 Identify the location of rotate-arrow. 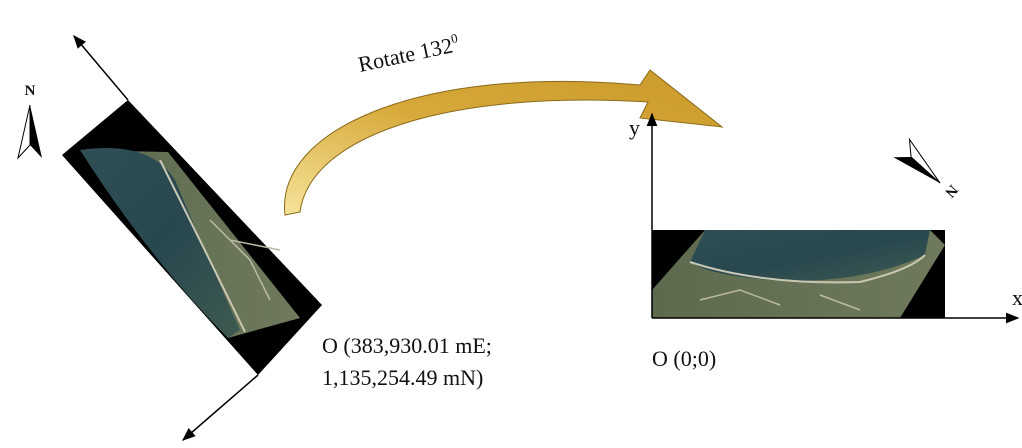
(504, 142).